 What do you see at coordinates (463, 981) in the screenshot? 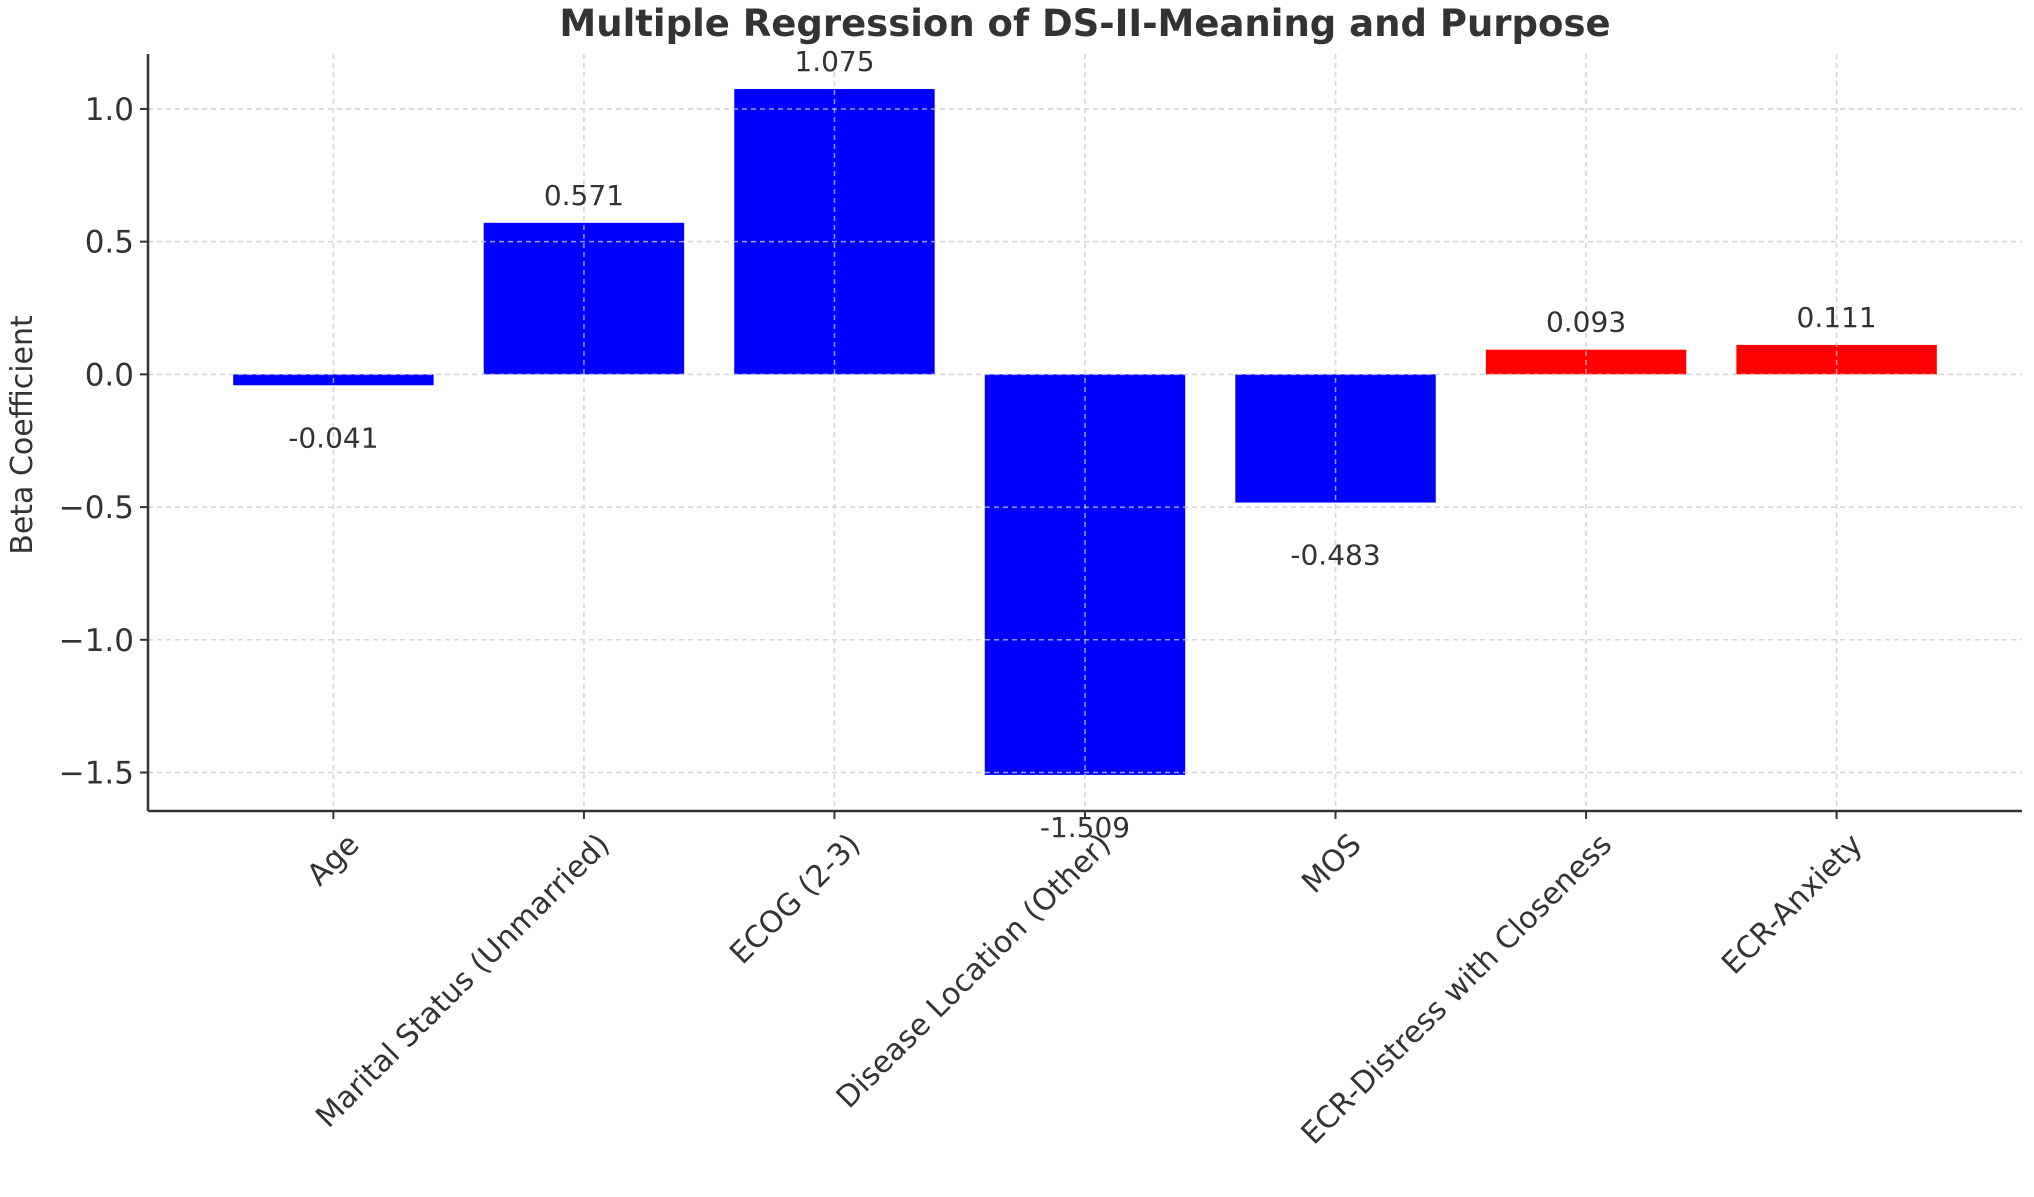
I see `x-tick-label: Marital Status (Unmarried)` at bounding box center [463, 981].